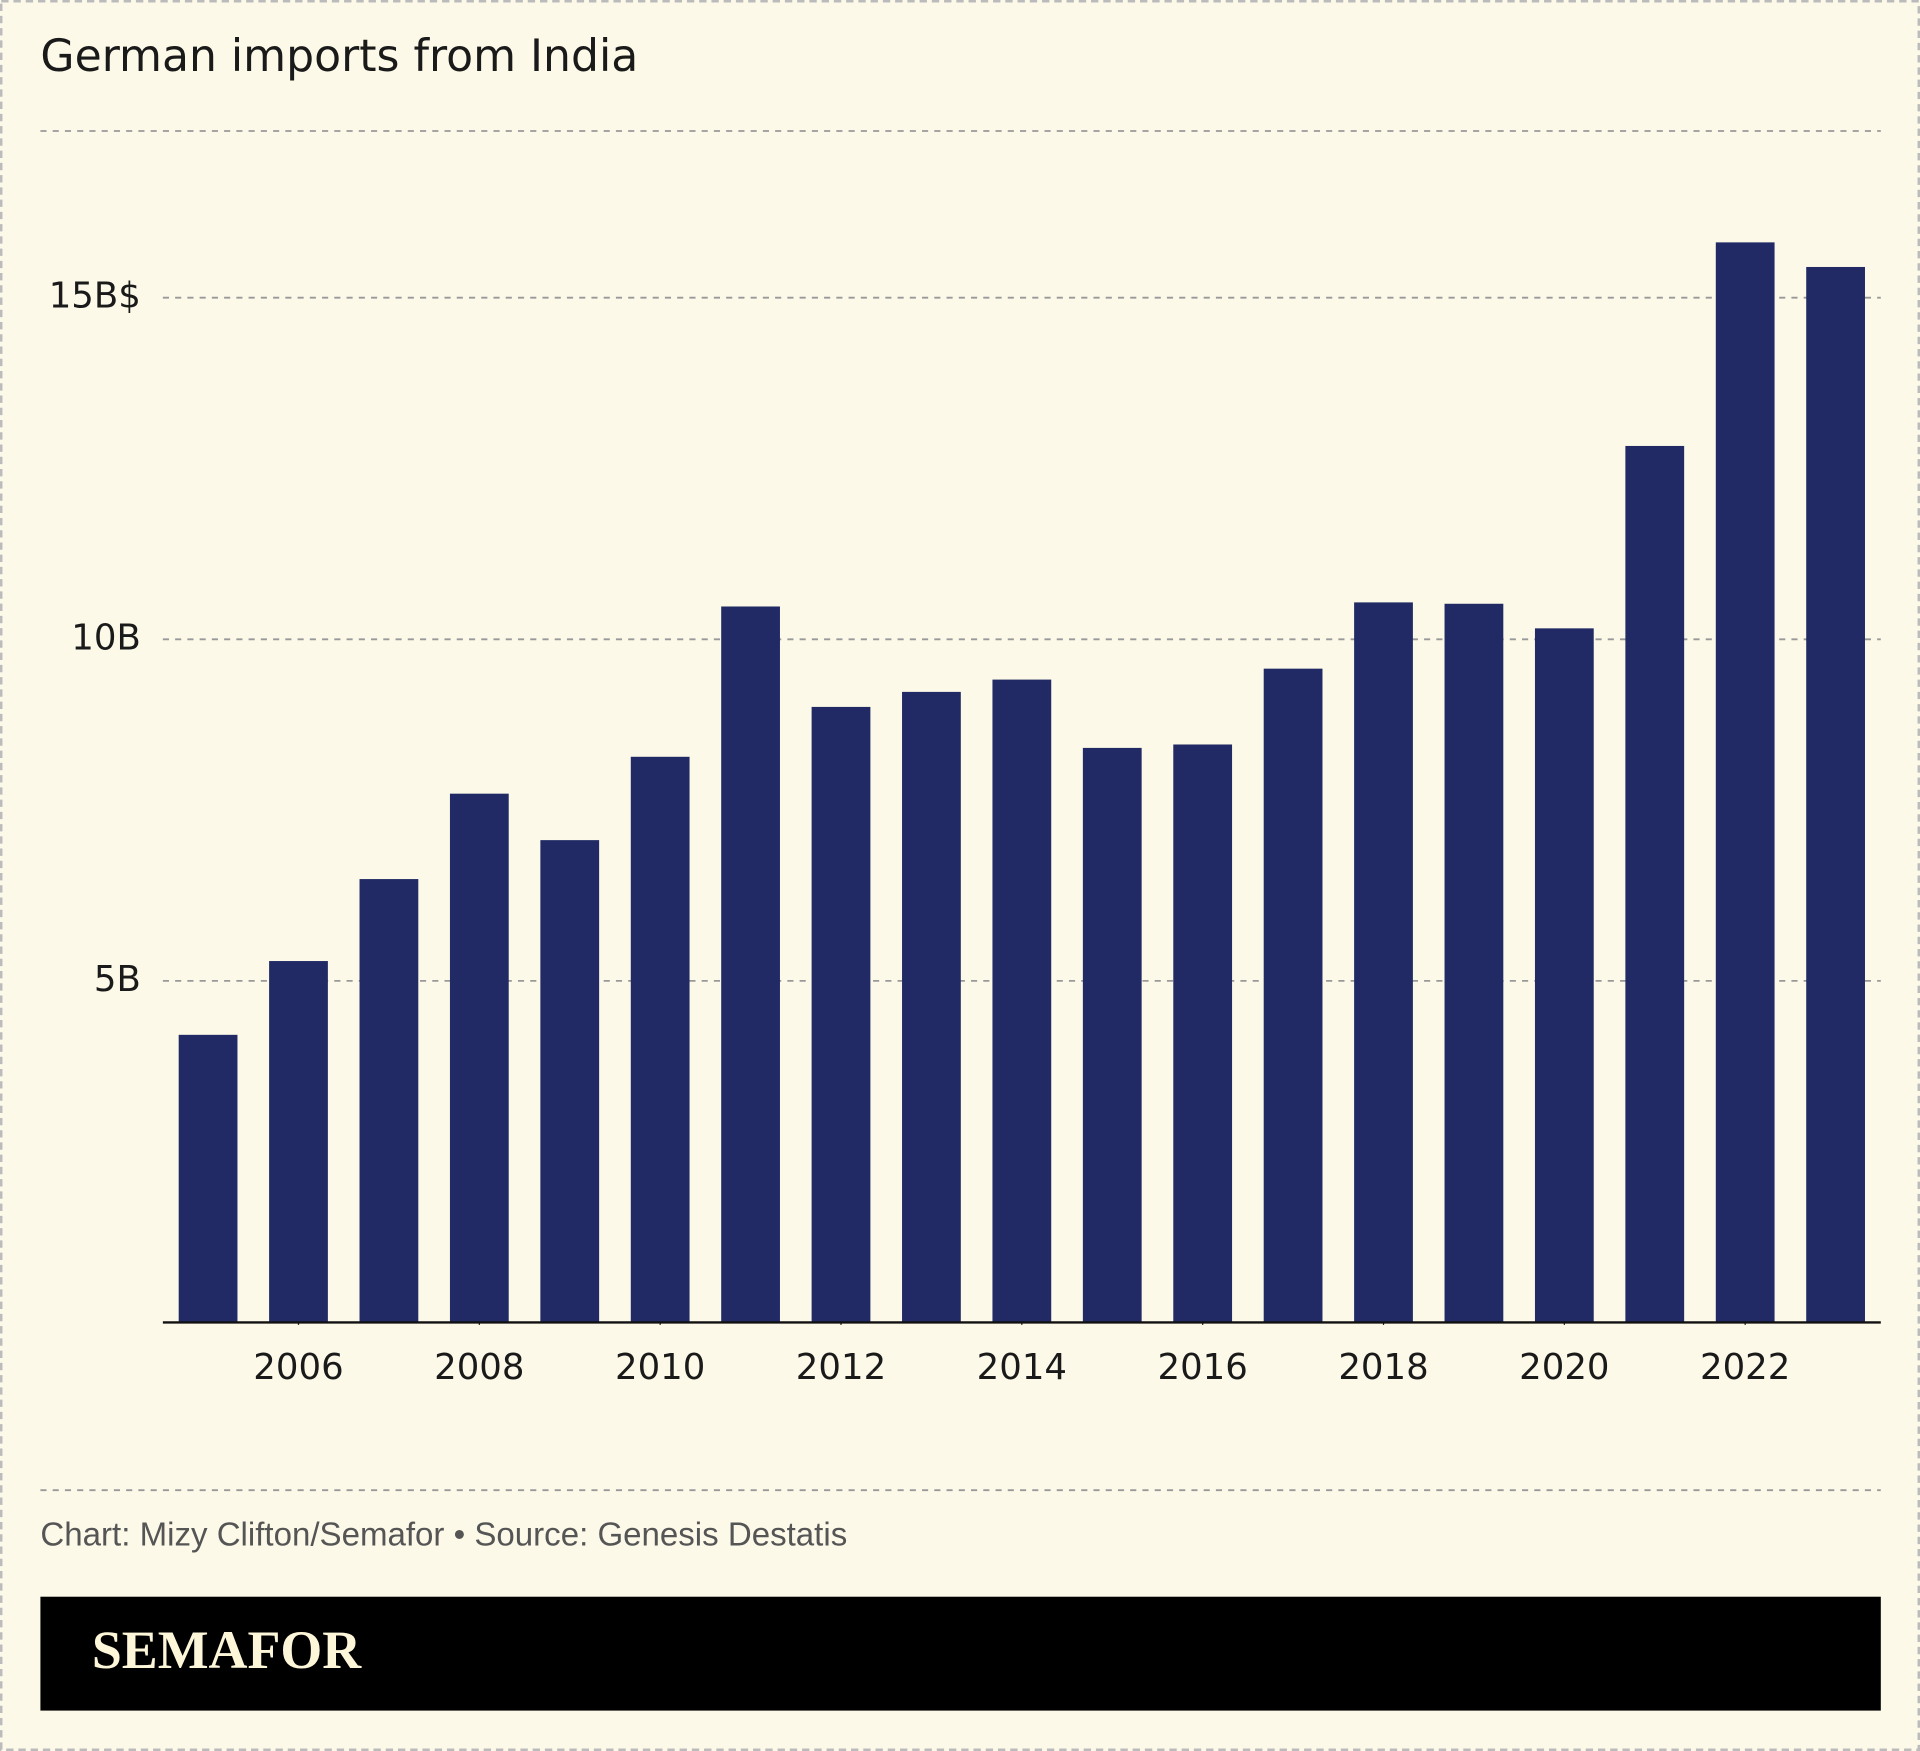 The width and height of the screenshot is (1920, 1751). What do you see at coordinates (298, 1367) in the screenshot?
I see `x-tick-label: 2006` at bounding box center [298, 1367].